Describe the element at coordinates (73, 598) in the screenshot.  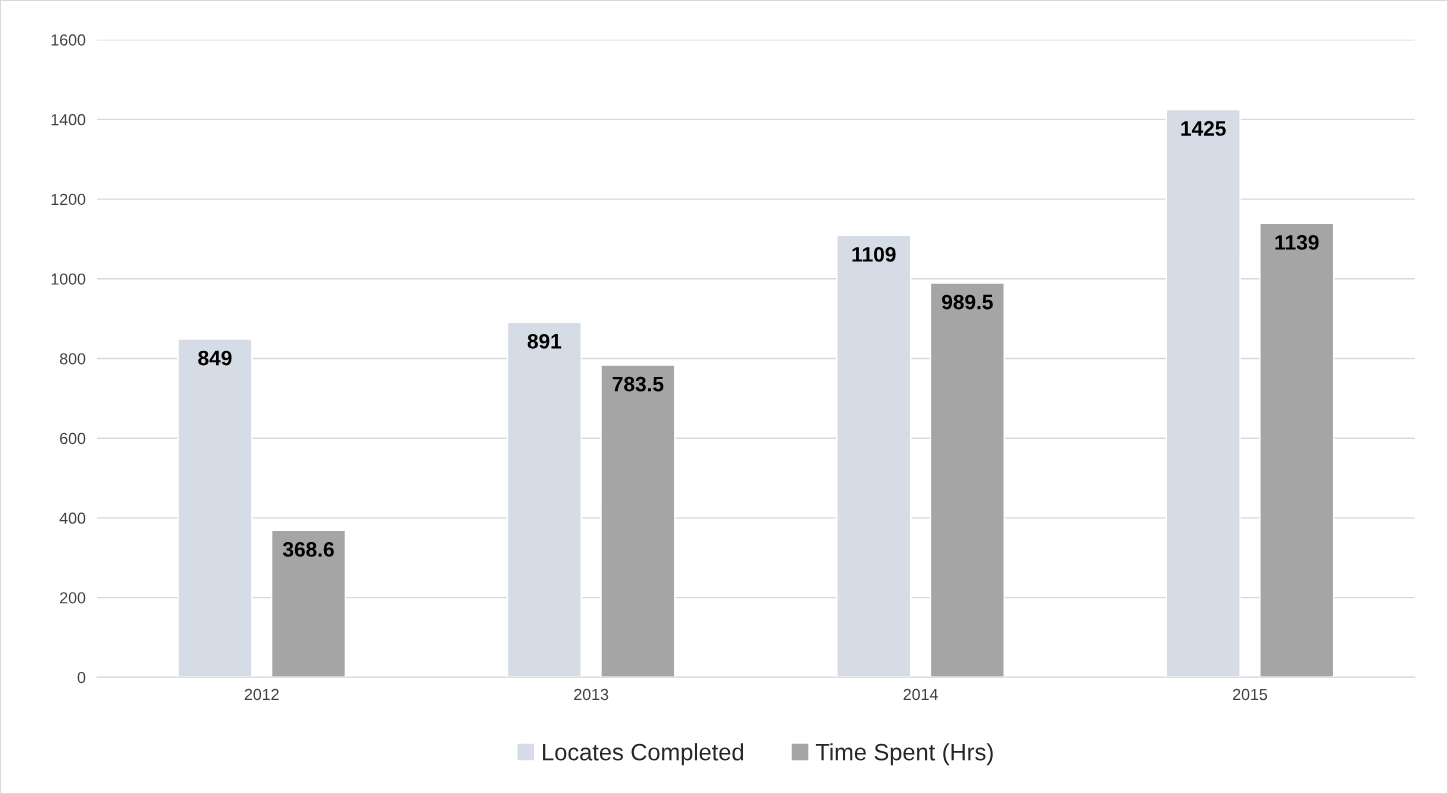
I see `y-tick-label: 200` at that location.